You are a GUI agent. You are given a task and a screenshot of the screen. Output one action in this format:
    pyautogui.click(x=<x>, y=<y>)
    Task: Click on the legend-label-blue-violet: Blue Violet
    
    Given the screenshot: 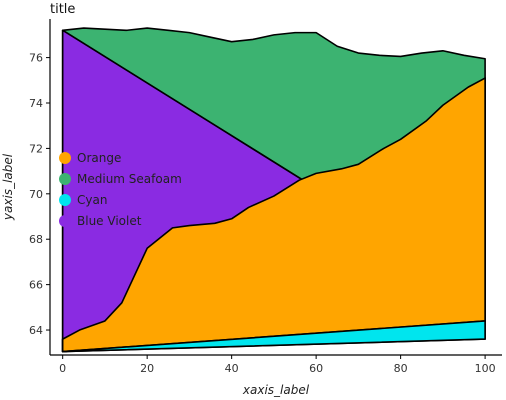 What is the action you would take?
    pyautogui.click(x=109, y=221)
    